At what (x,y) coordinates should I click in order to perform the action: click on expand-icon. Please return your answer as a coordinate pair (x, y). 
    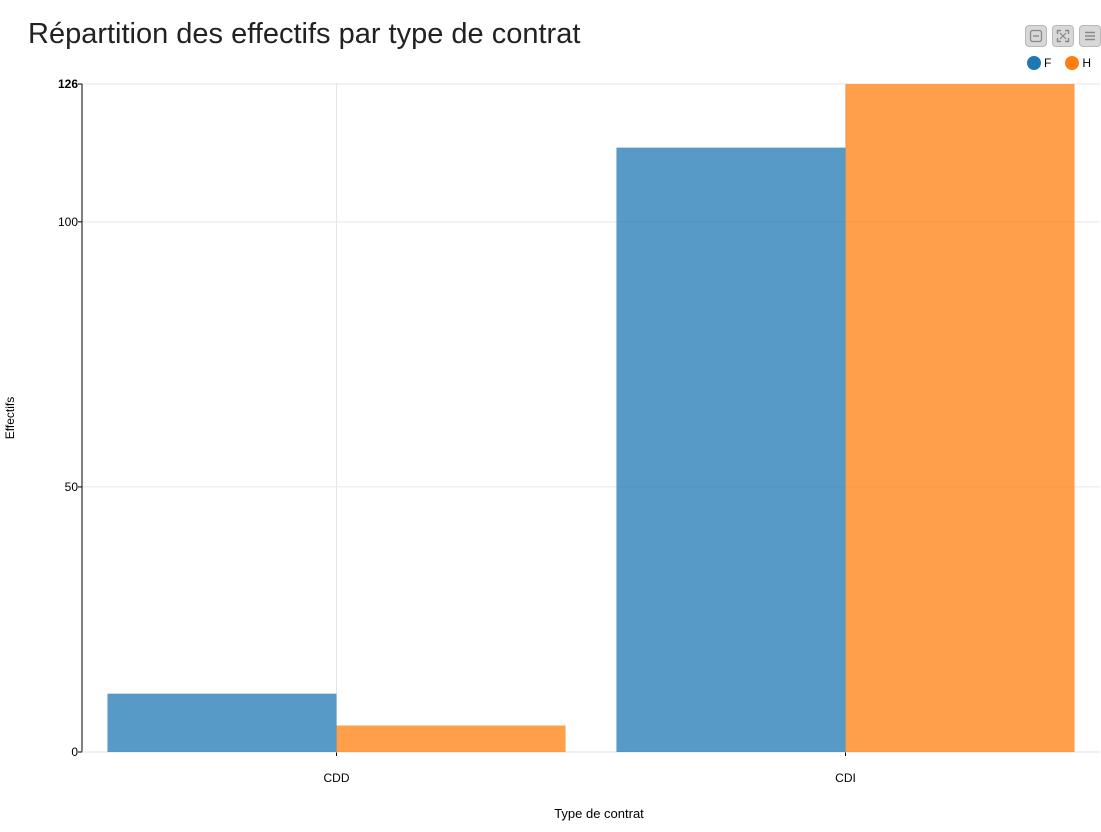
    Looking at the image, I should click on (1063, 36).